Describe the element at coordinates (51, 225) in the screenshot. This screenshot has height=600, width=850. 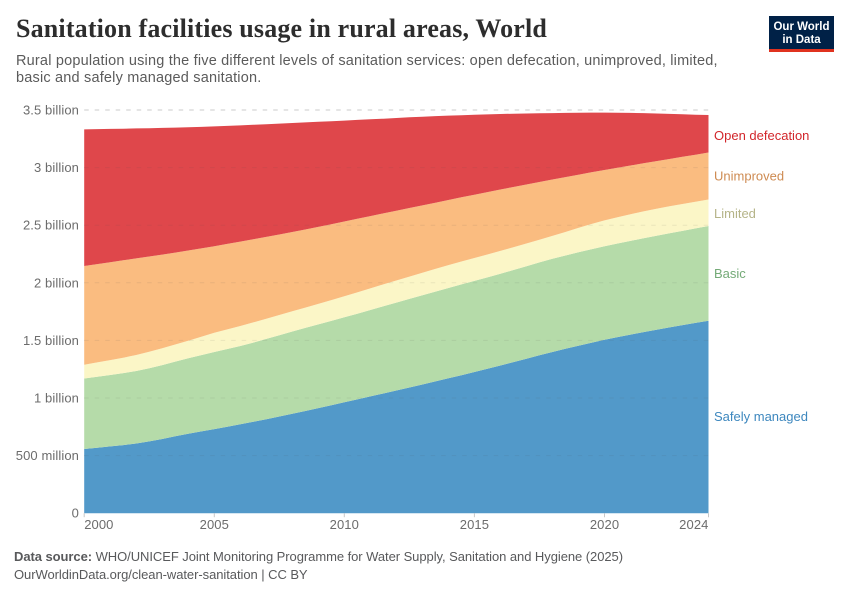
I see `svg-text: 2.5 billion` at that location.